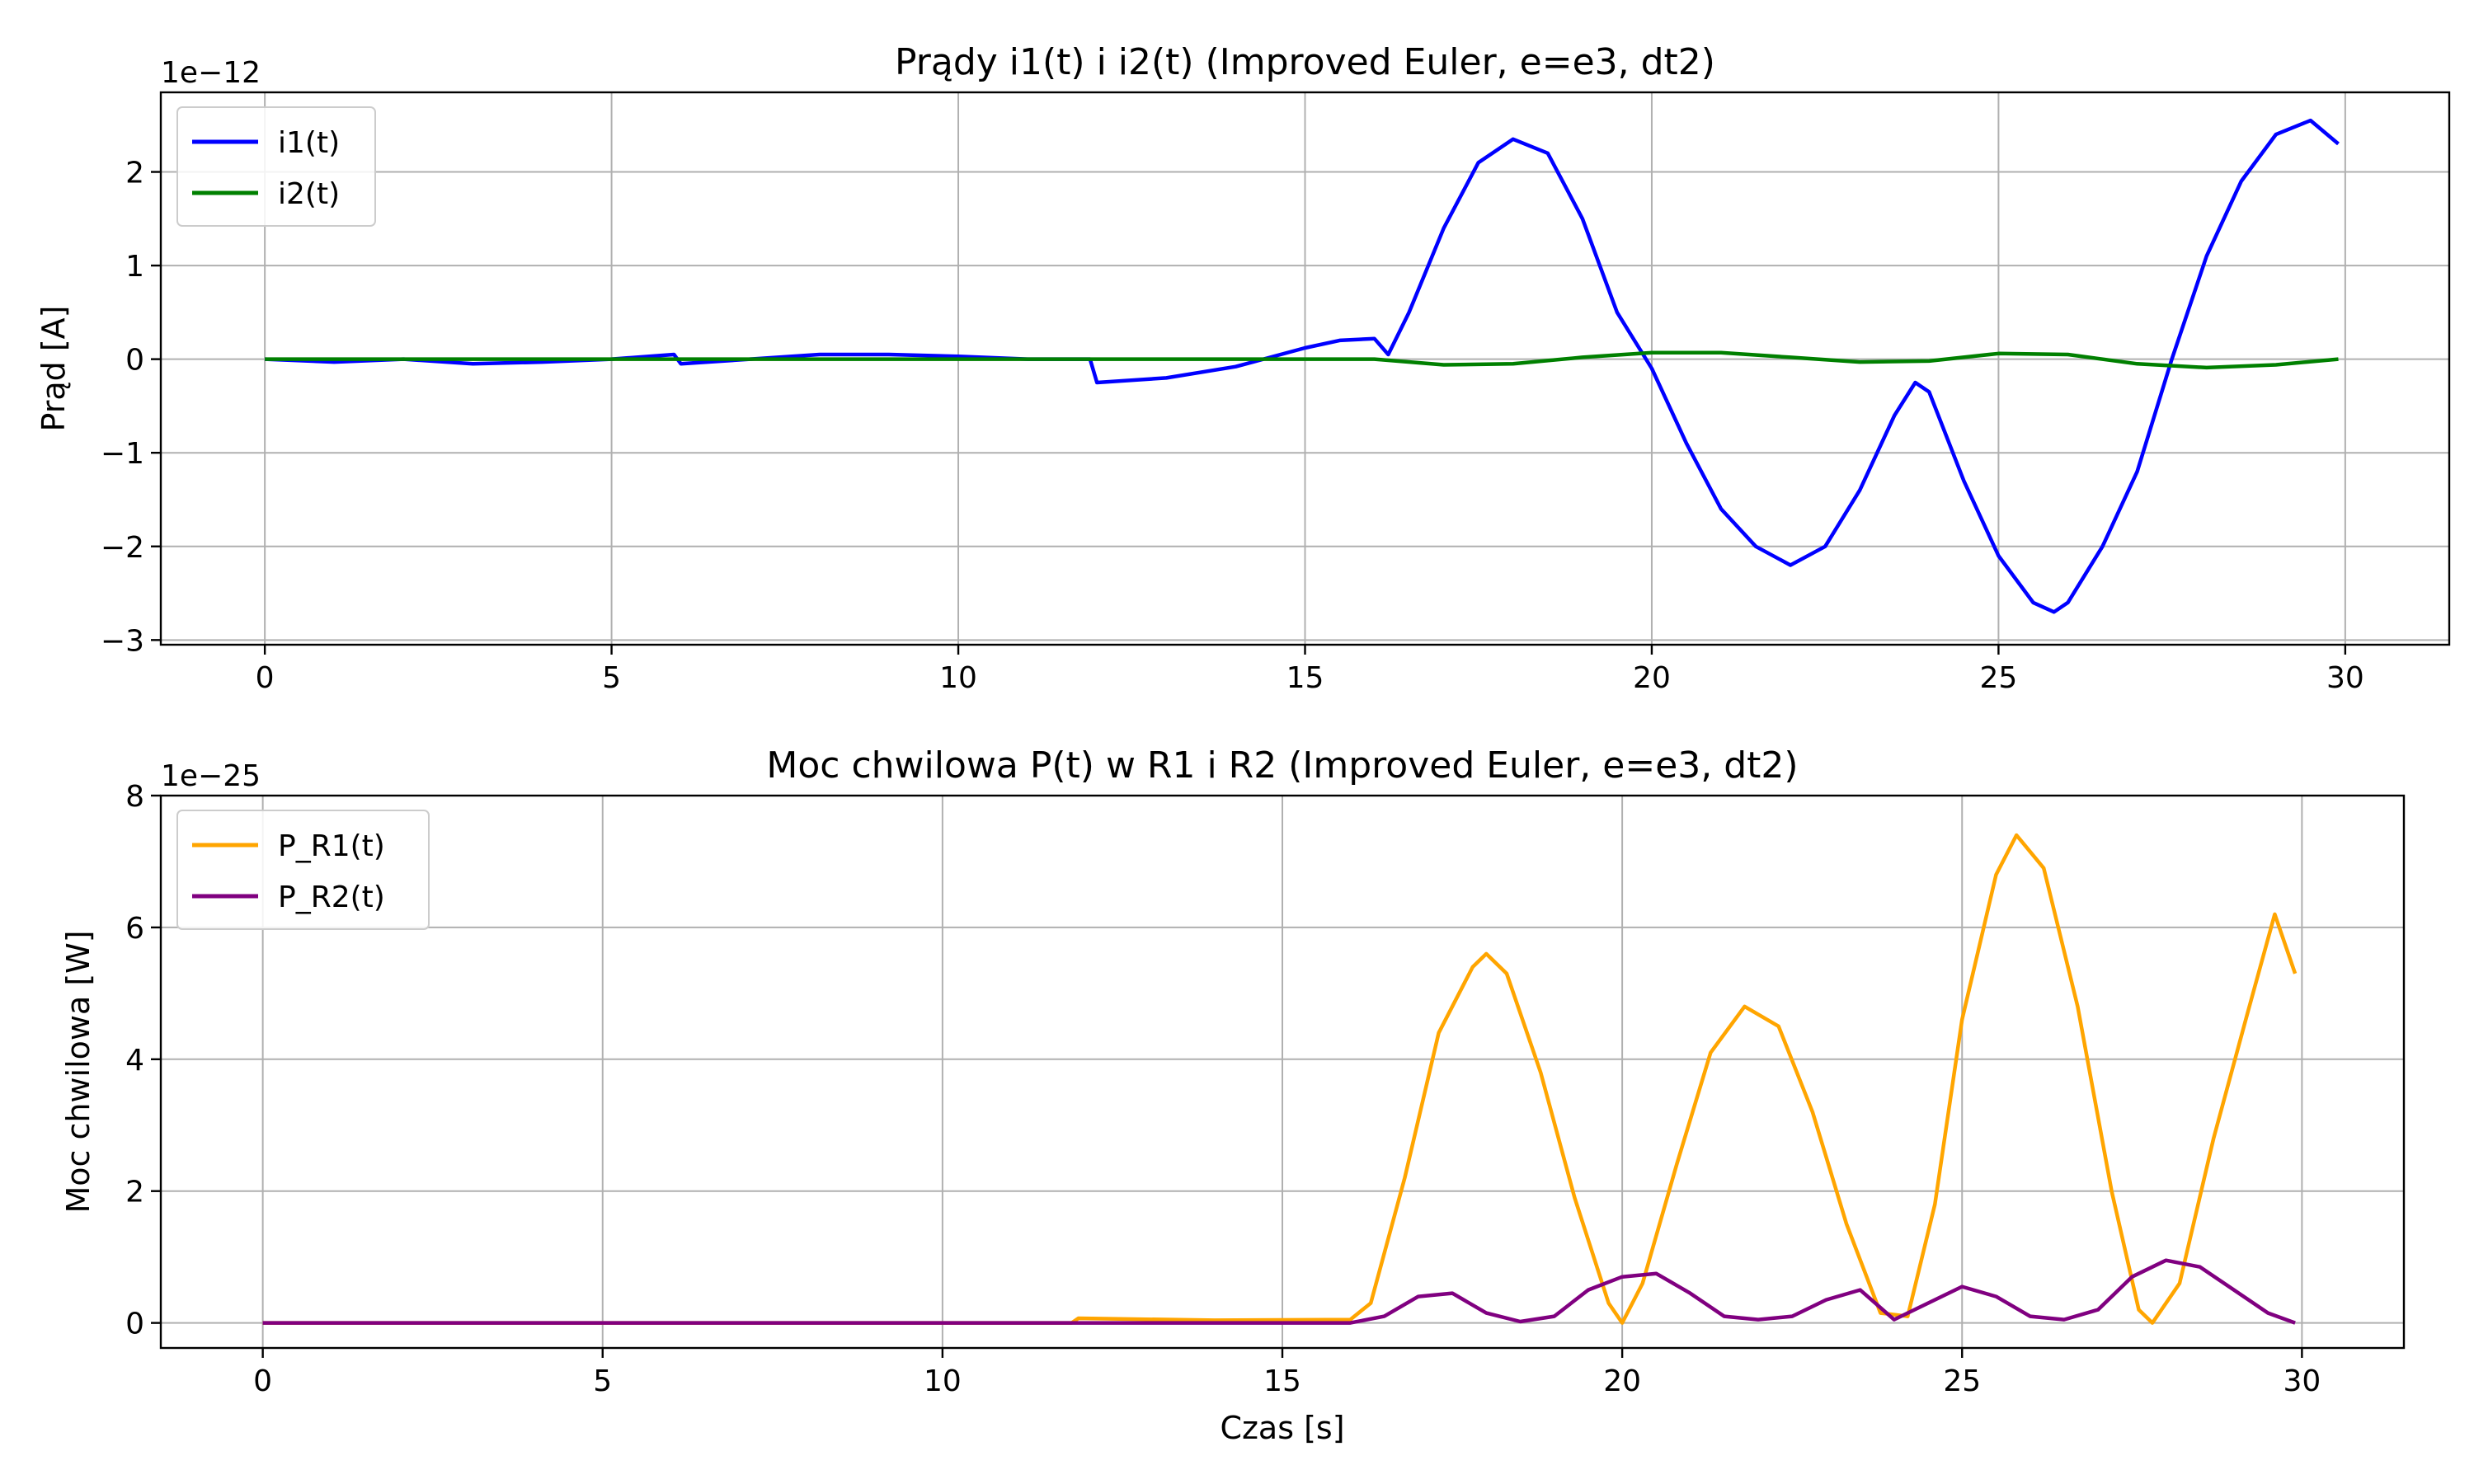  Describe the element at coordinates (122, 641) in the screenshot. I see `y-tick-label: −3` at that location.